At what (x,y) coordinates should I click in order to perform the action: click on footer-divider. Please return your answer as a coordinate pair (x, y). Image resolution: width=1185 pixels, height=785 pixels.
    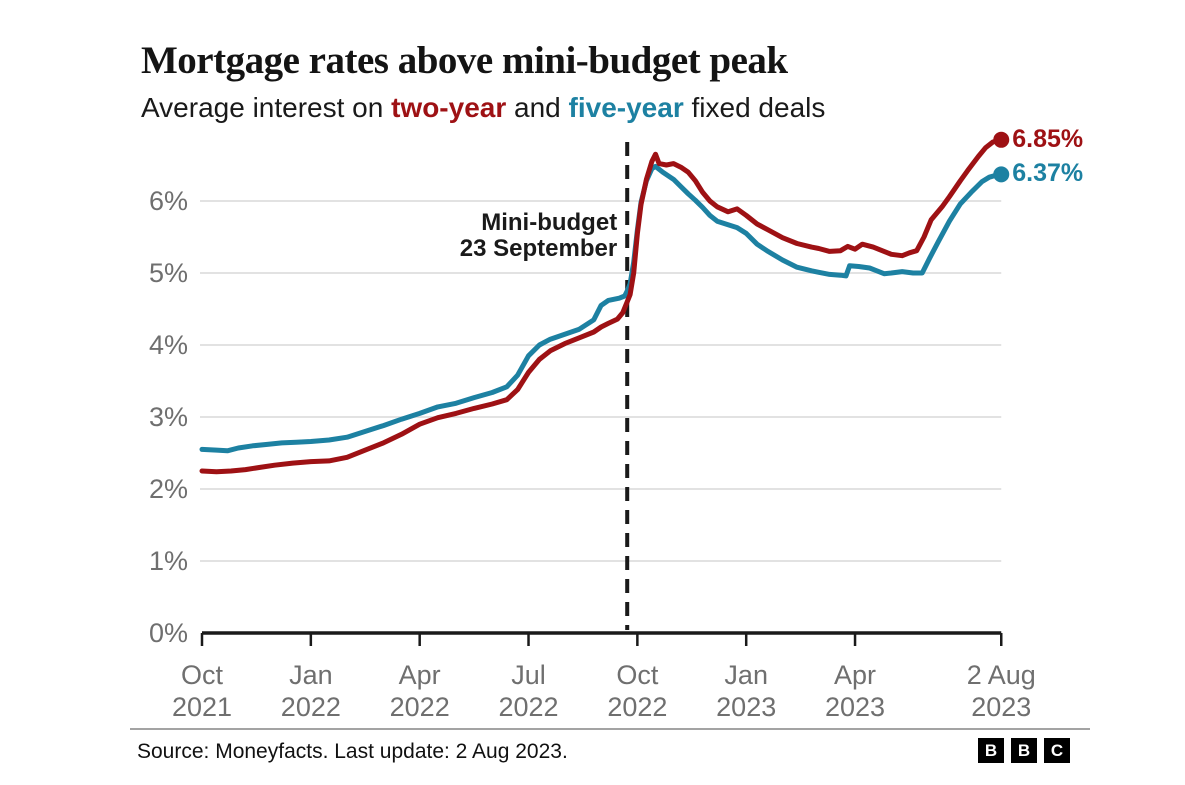
    Looking at the image, I should click on (610, 729).